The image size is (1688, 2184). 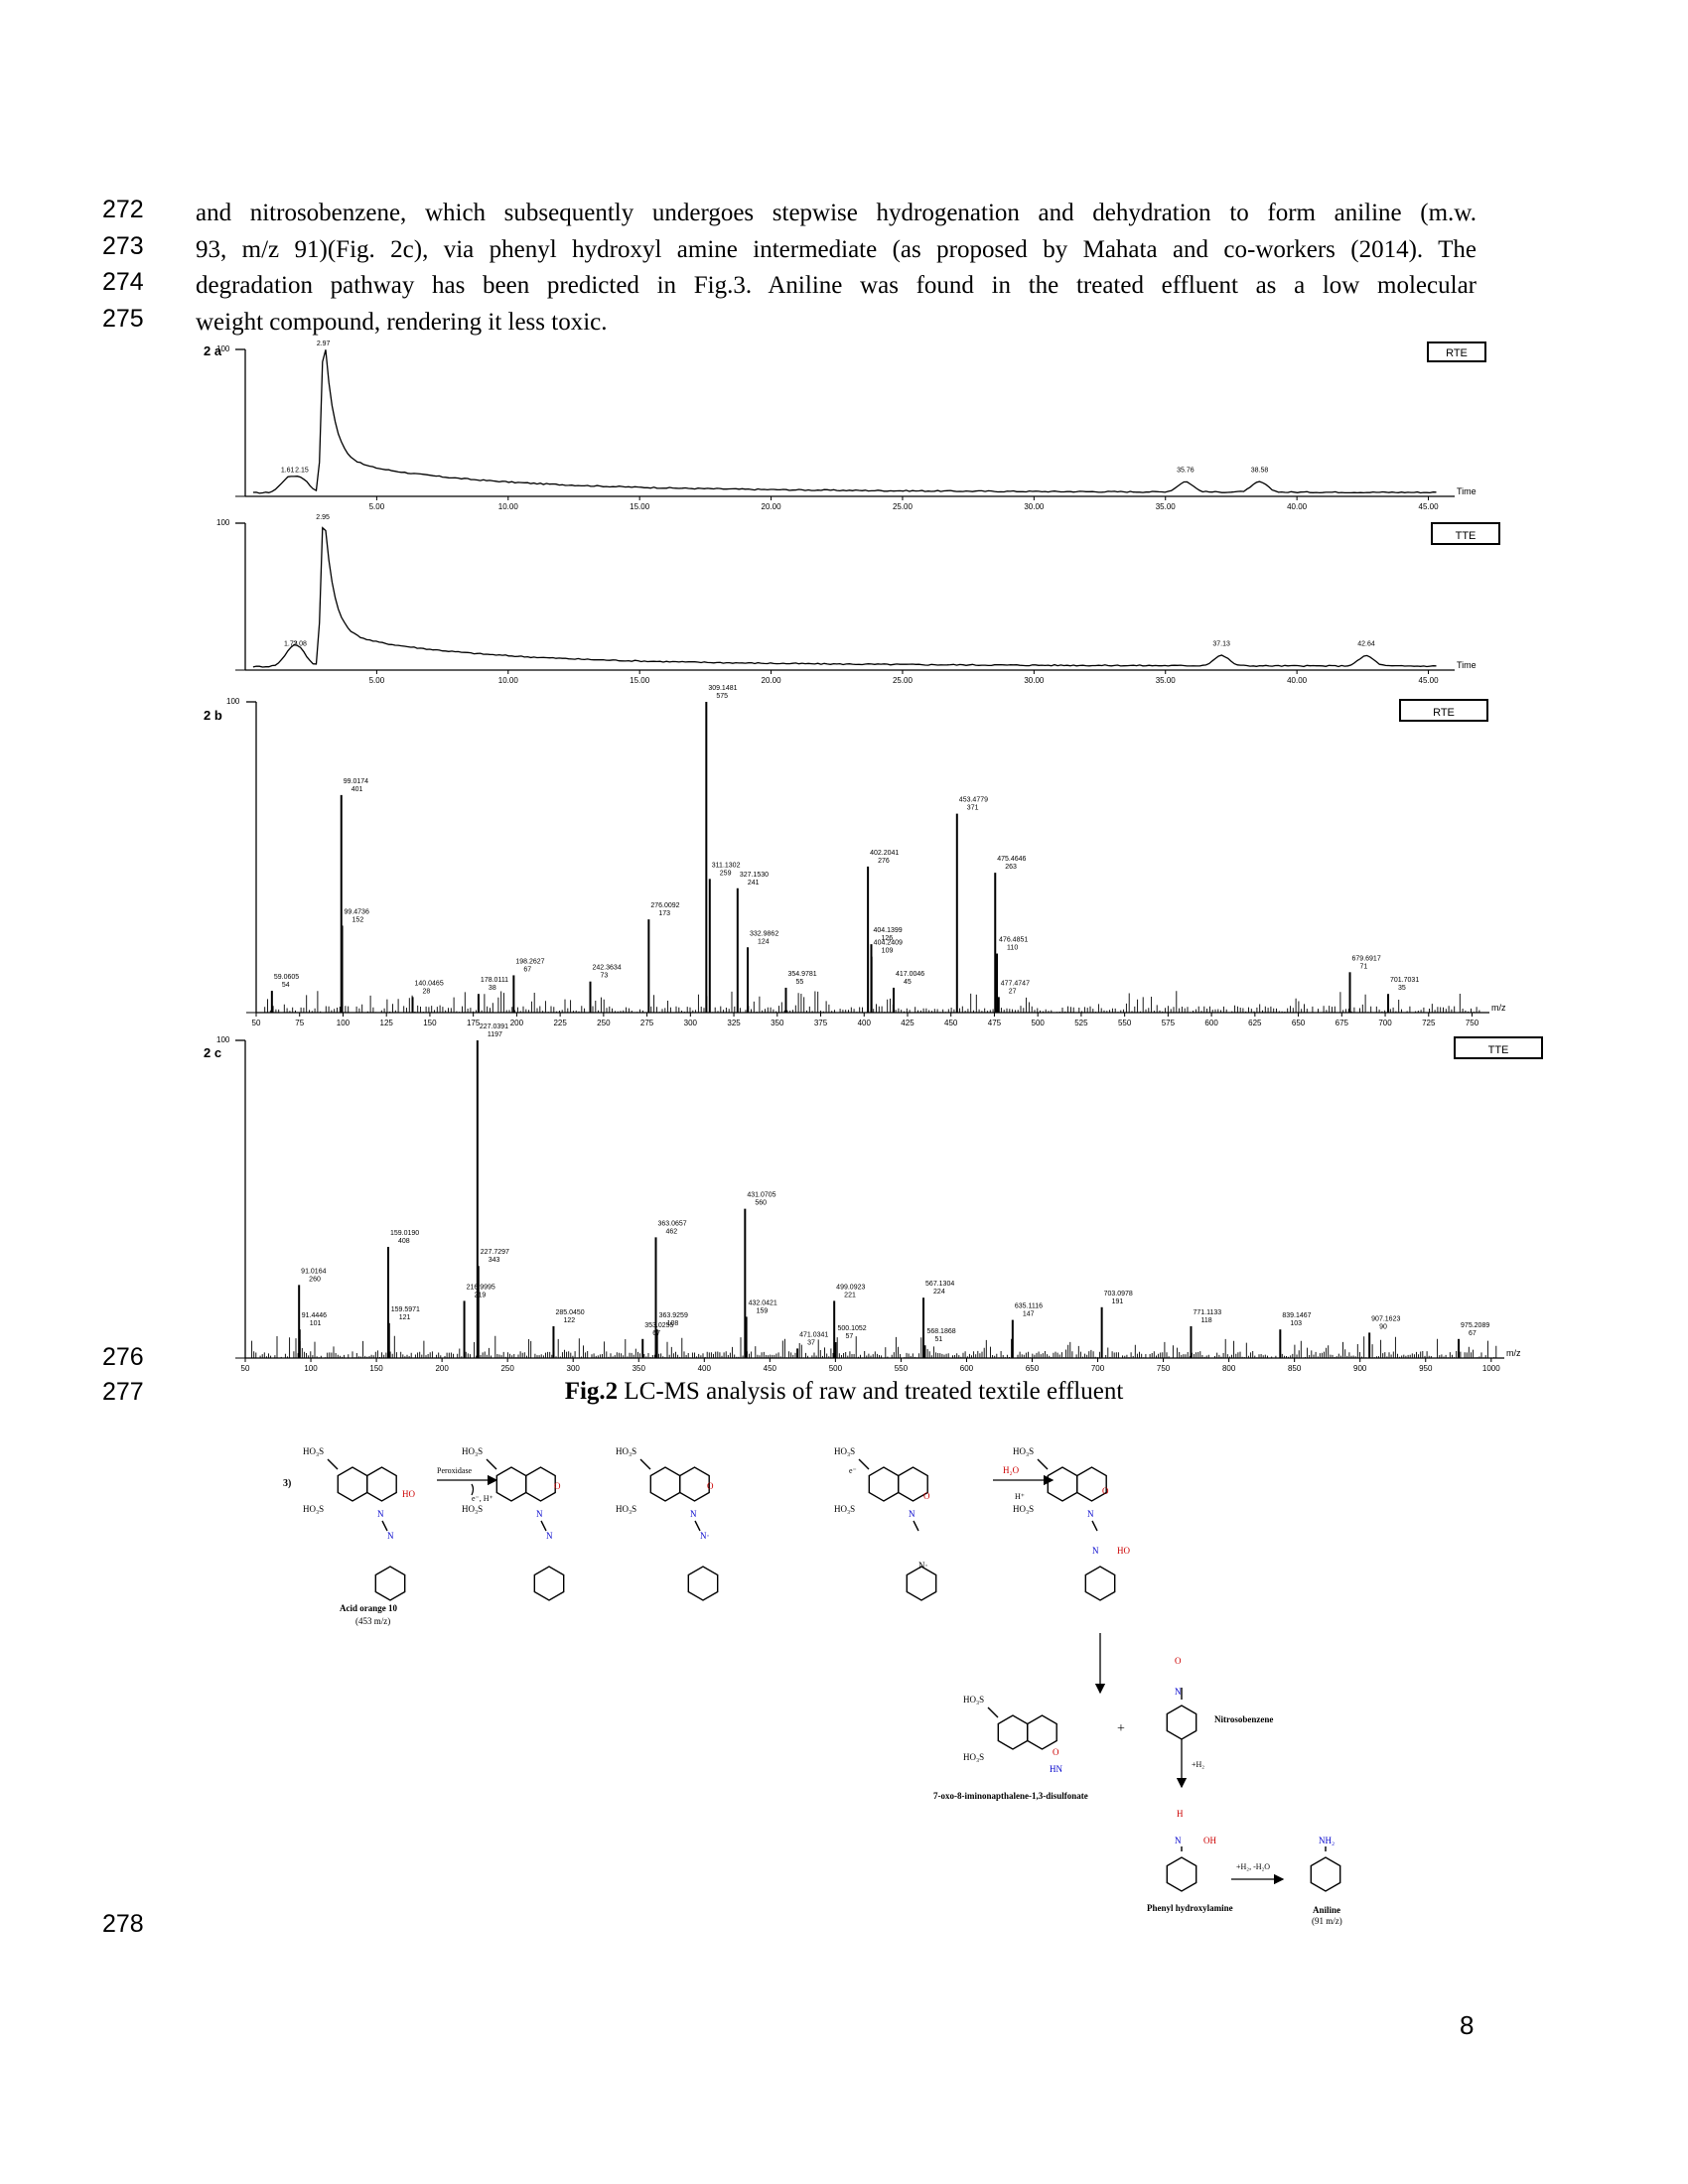 What do you see at coordinates (495, 1252) in the screenshot?
I see `peak-mz-label: 227.7297` at bounding box center [495, 1252].